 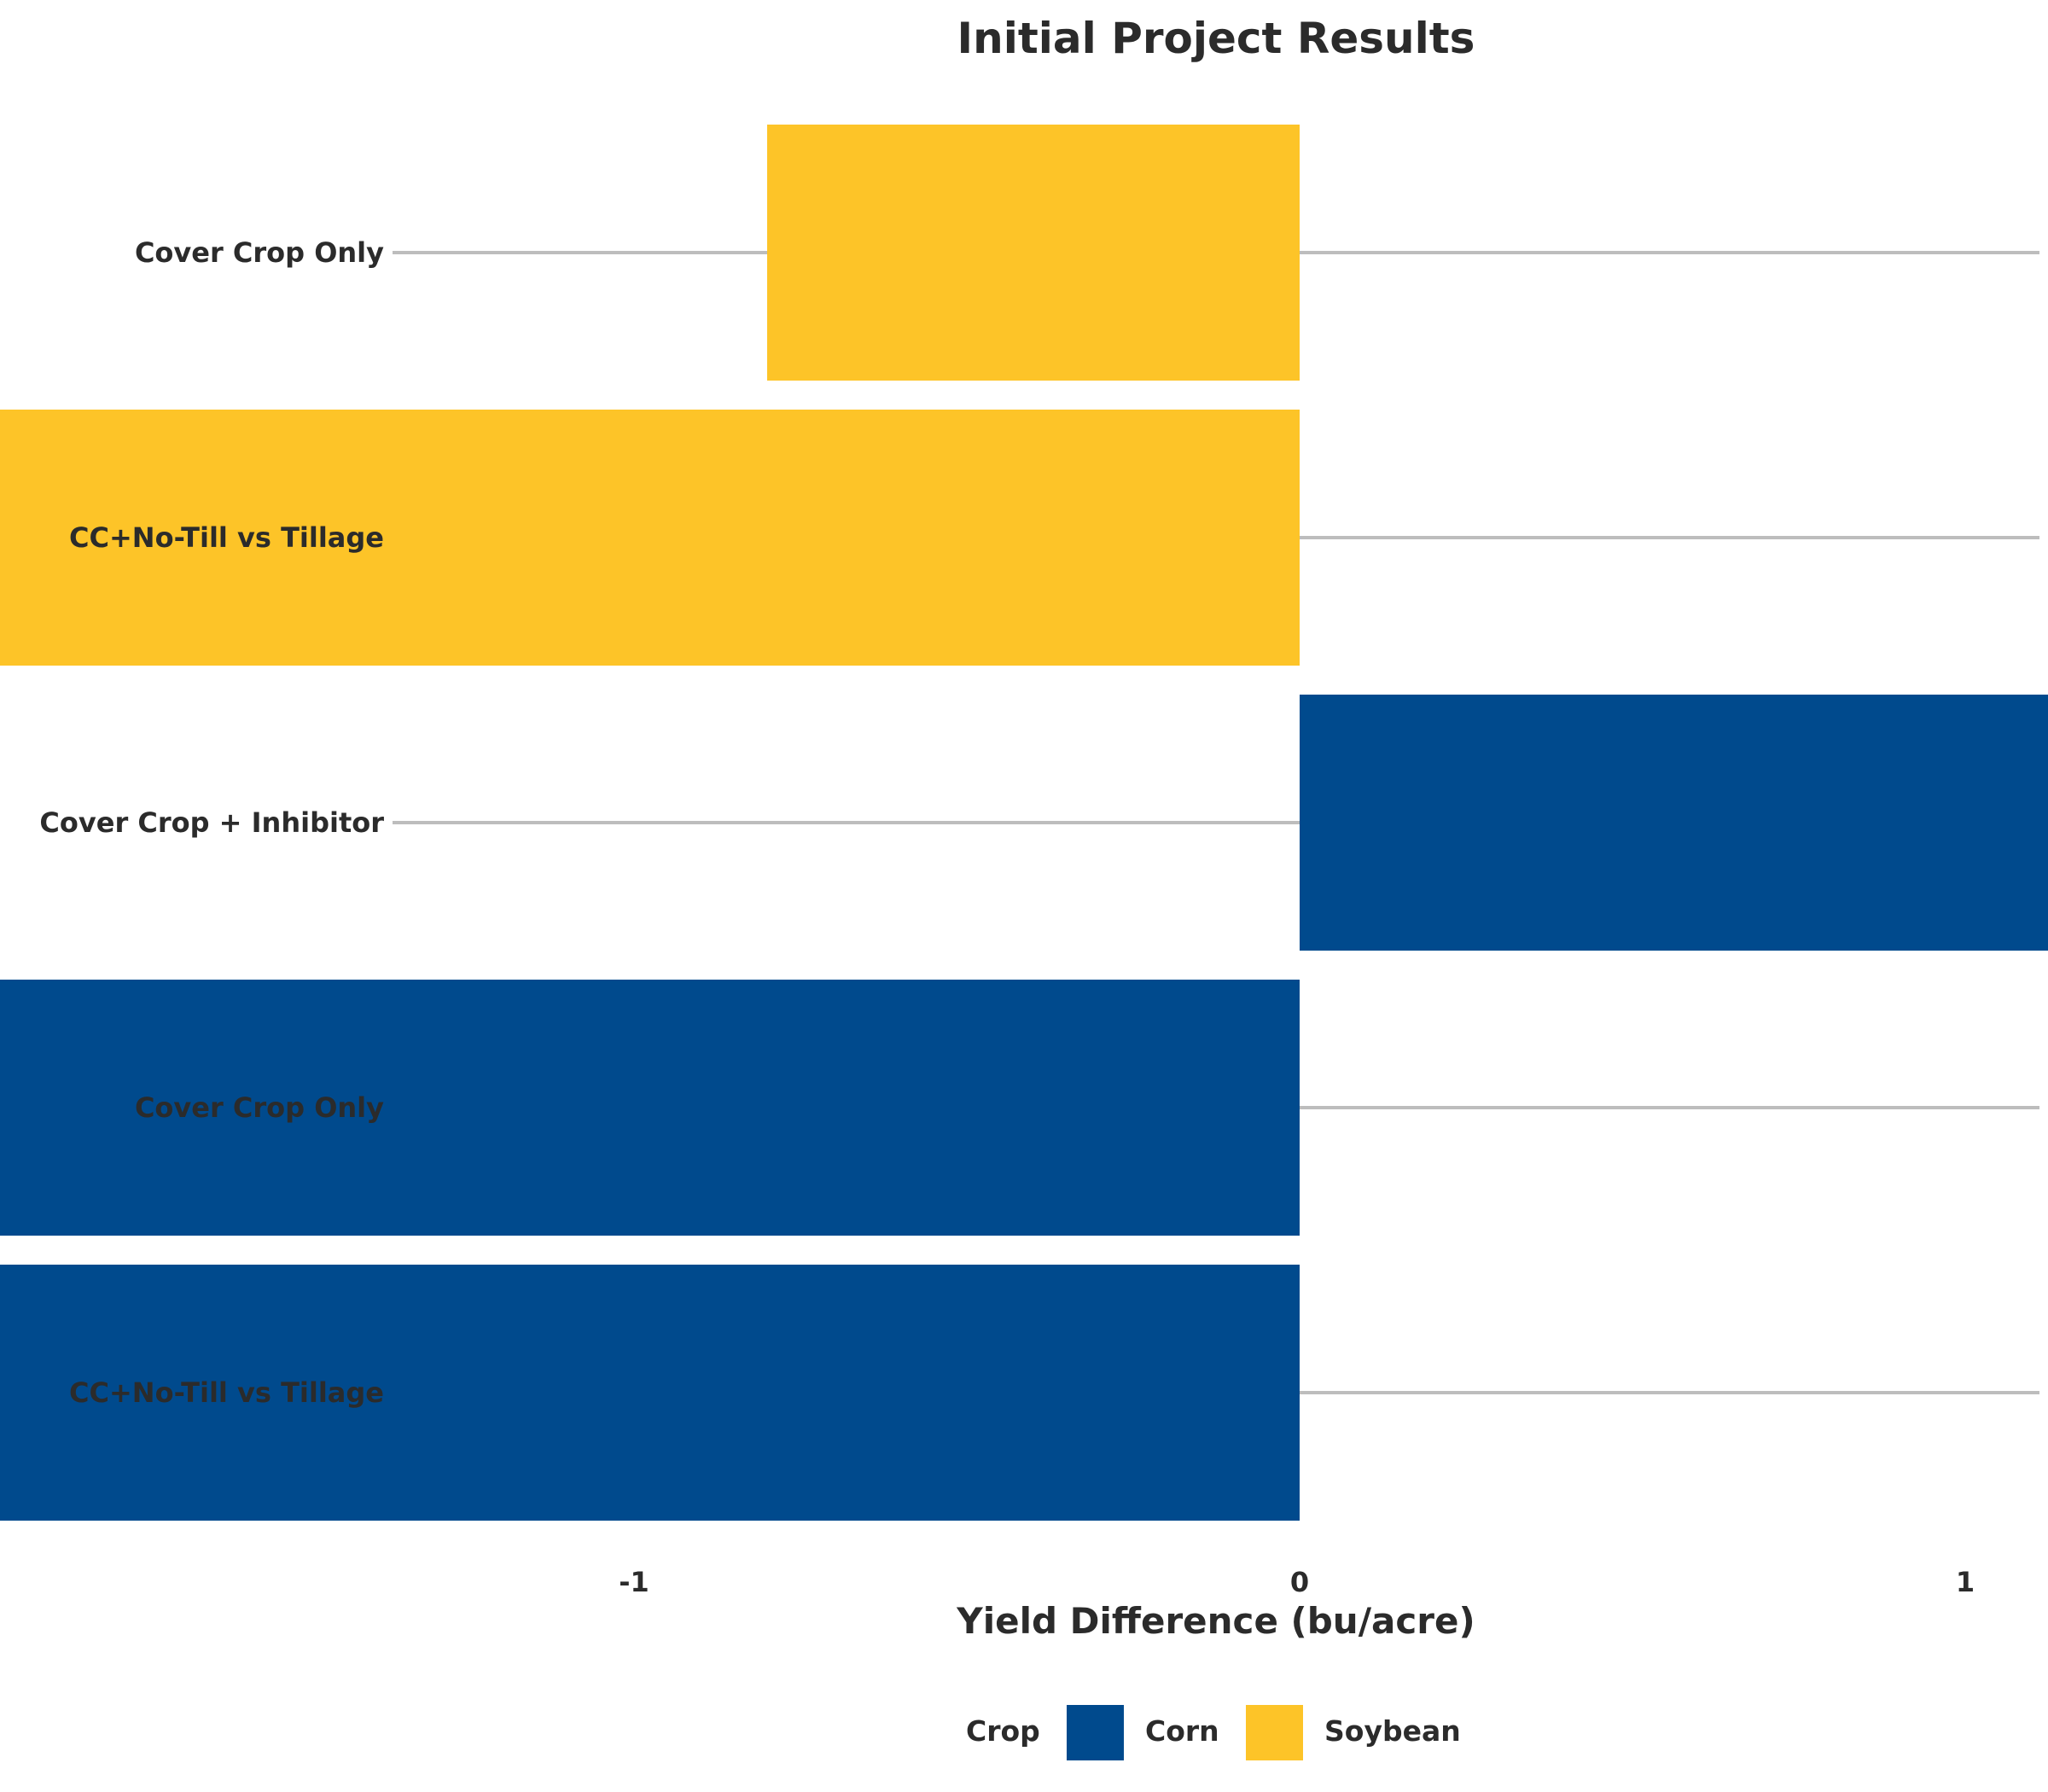 What do you see at coordinates (1299, 1582) in the screenshot?
I see `x-tick-label: 0` at bounding box center [1299, 1582].